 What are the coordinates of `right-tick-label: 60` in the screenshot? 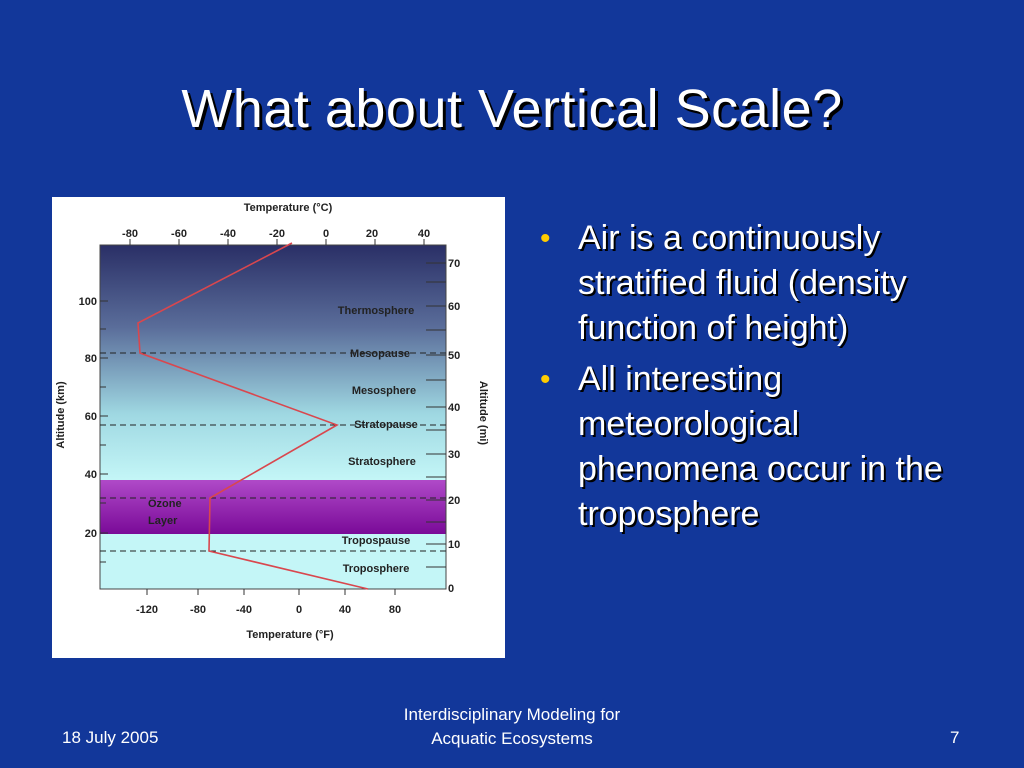 It's located at (454, 307).